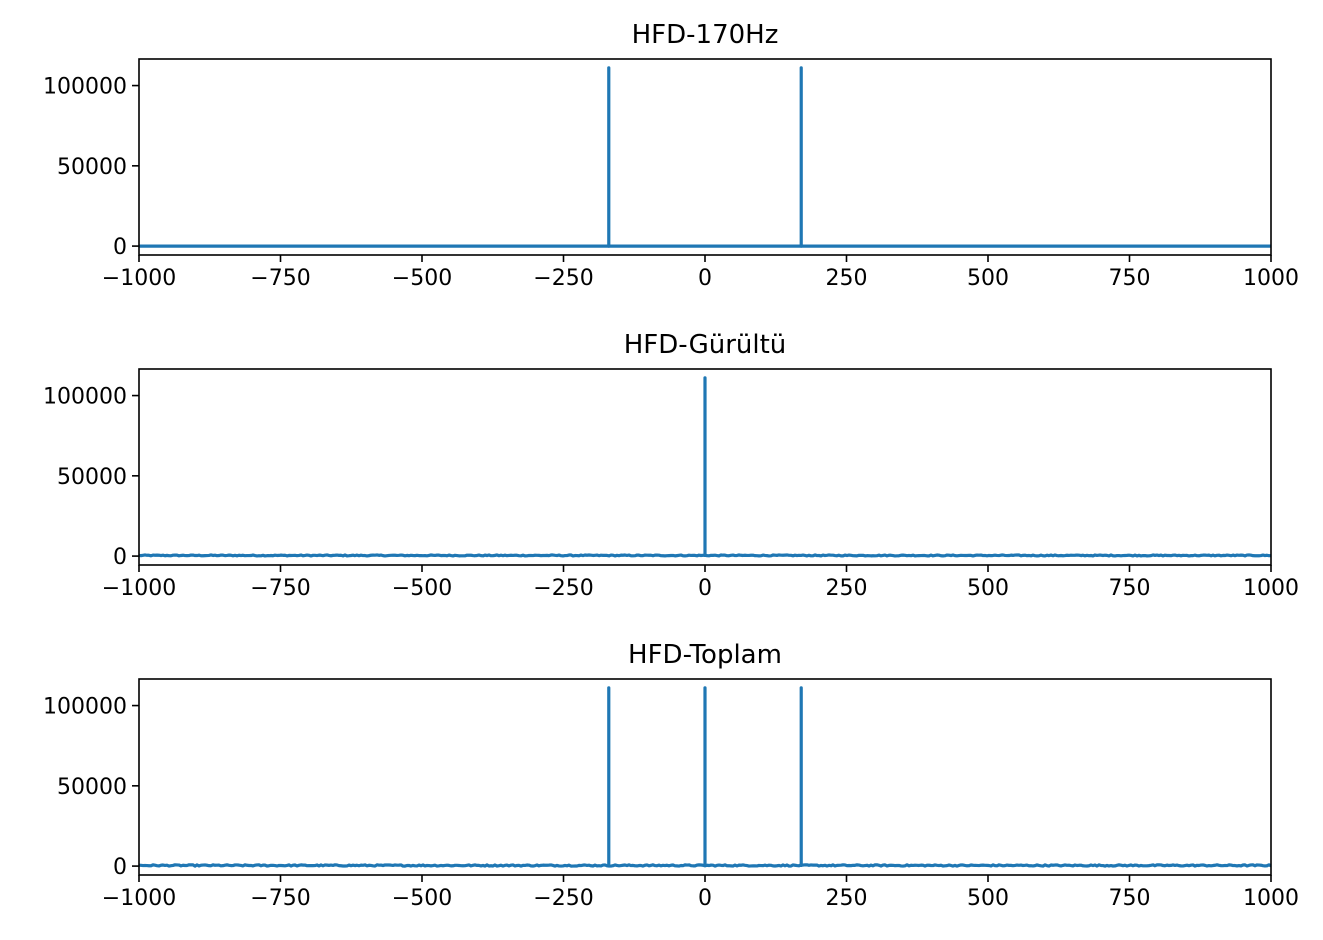 This screenshot has width=1323, height=940. What do you see at coordinates (705, 35) in the screenshot?
I see `chart-title: HFD-170Hz` at bounding box center [705, 35].